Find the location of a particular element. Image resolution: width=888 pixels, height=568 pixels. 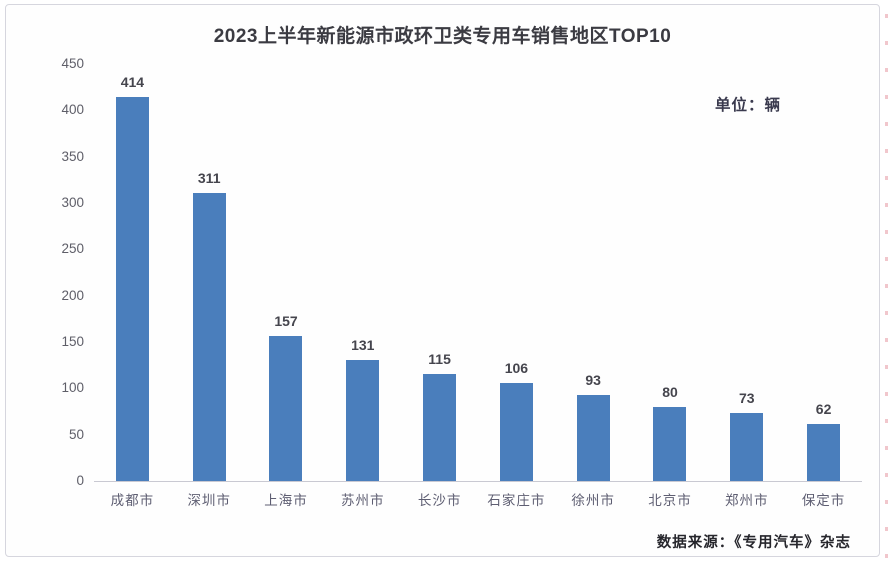

x-axis-label: 成都市 is located at coordinates (132, 500).